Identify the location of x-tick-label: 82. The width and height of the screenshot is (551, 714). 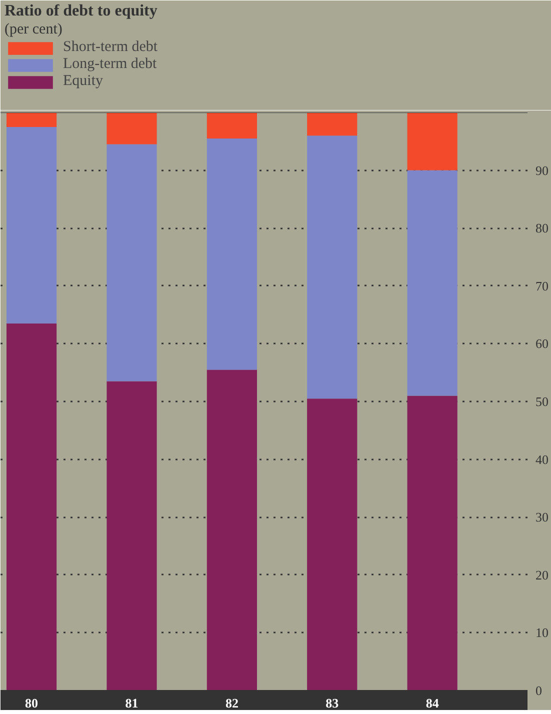
(231, 703).